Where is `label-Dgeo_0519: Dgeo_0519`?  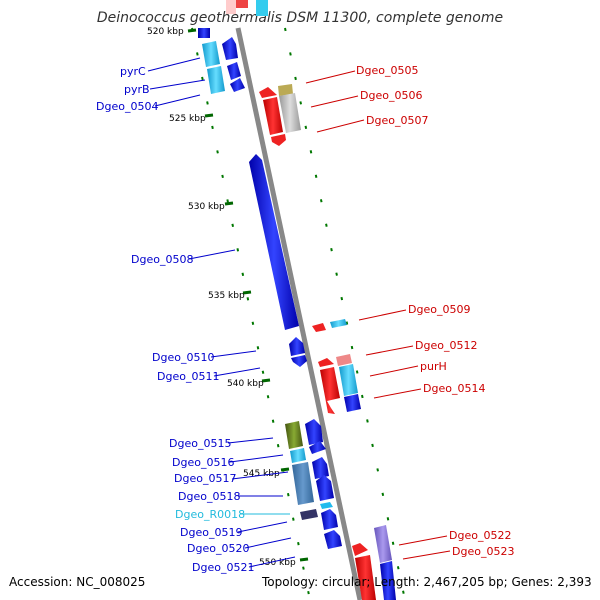
label-Dgeo_0519: Dgeo_0519 is located at coordinates (211, 532).